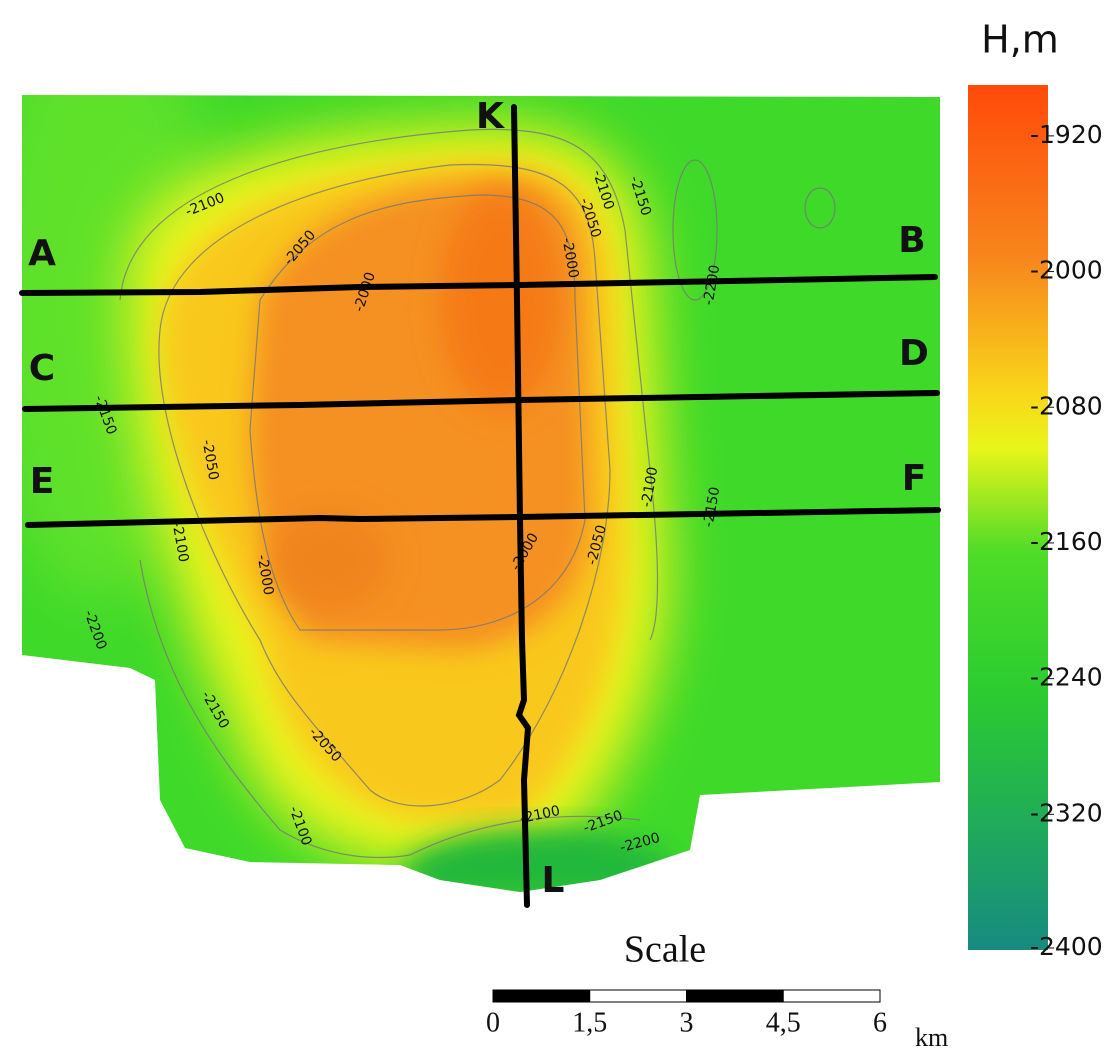  I want to click on scale-label: 1,5, so click(589, 1022).